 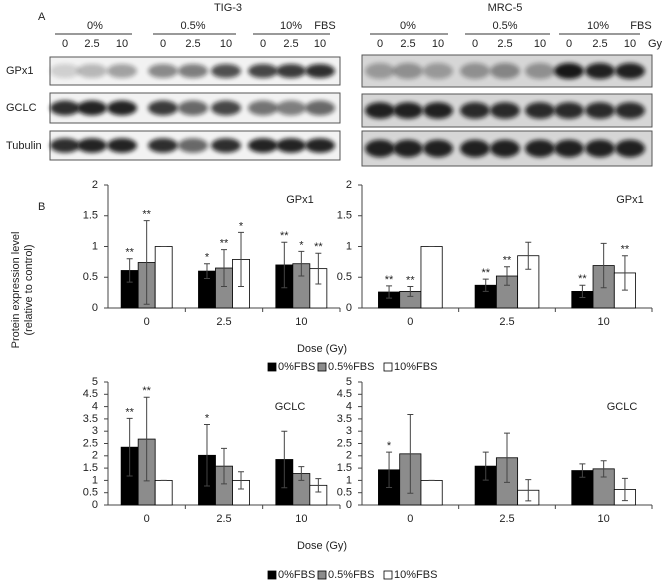 I want to click on dose-unit: Gy, so click(x=655, y=44).